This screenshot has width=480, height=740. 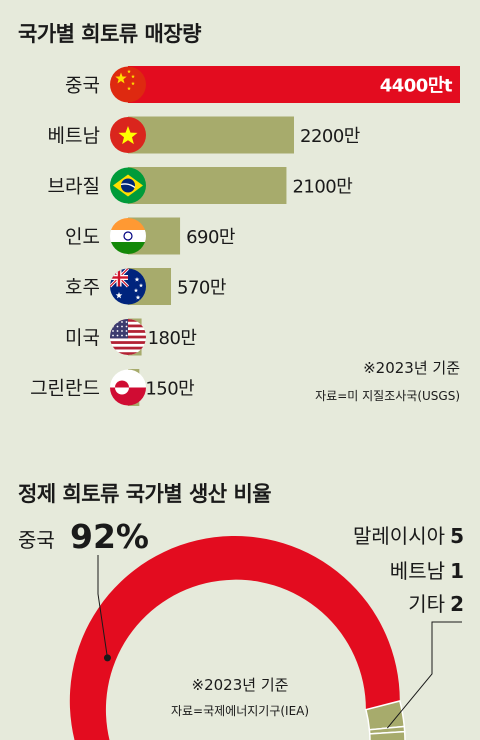 What do you see at coordinates (322, 187) in the screenshot?
I see `value-label-2: 2100만` at bounding box center [322, 187].